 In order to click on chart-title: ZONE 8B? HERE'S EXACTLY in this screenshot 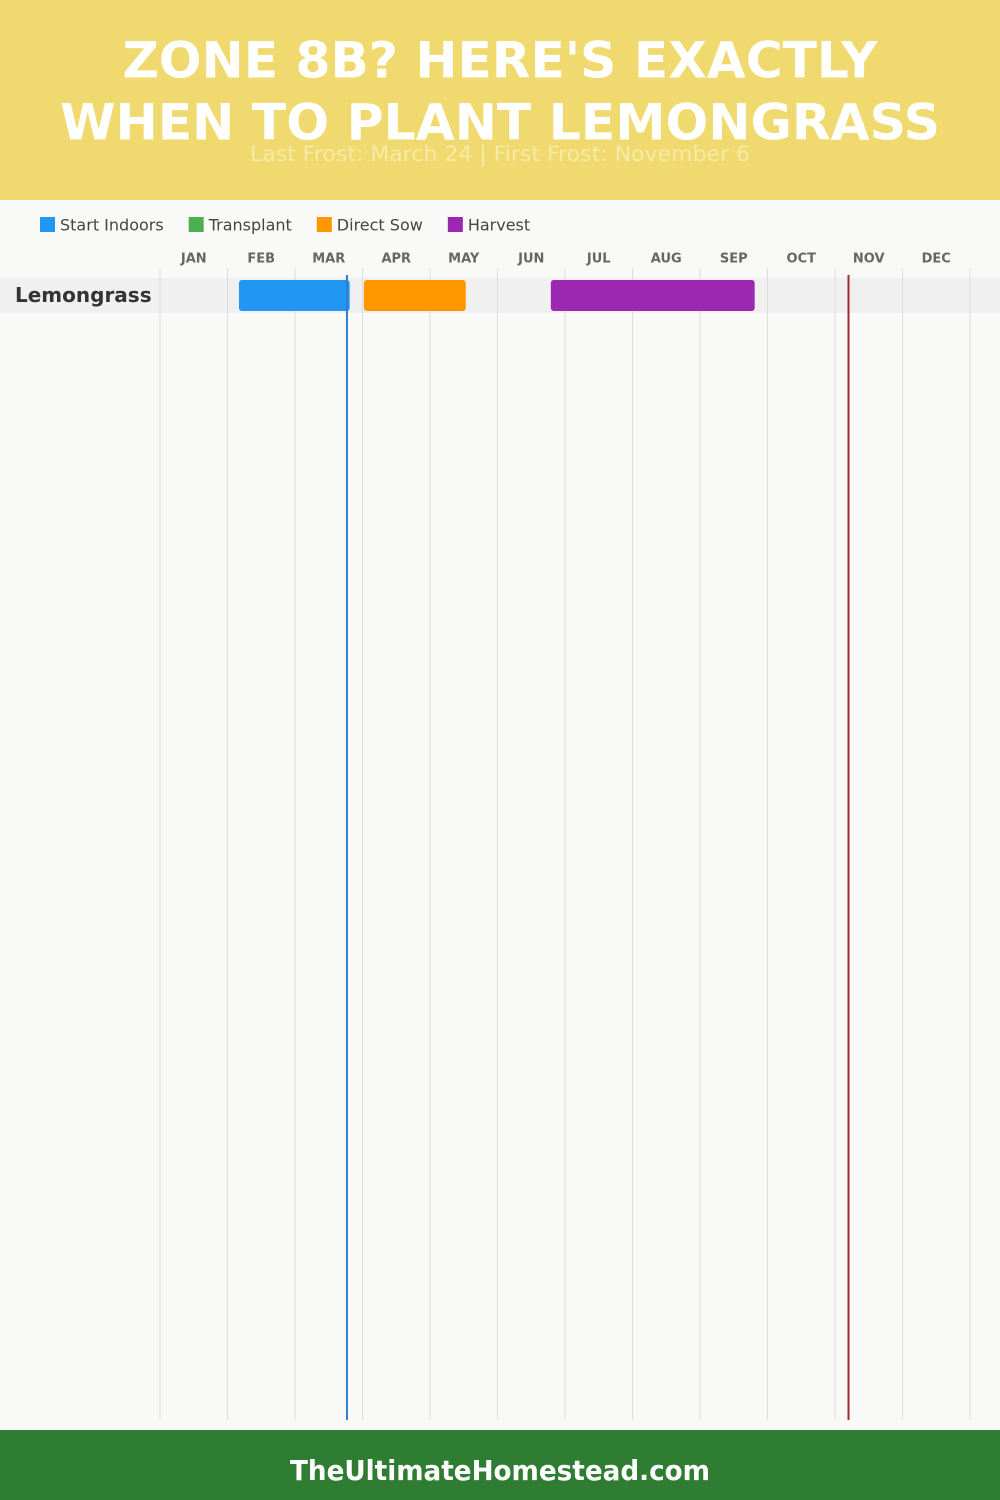, I will do `click(501, 61)`.